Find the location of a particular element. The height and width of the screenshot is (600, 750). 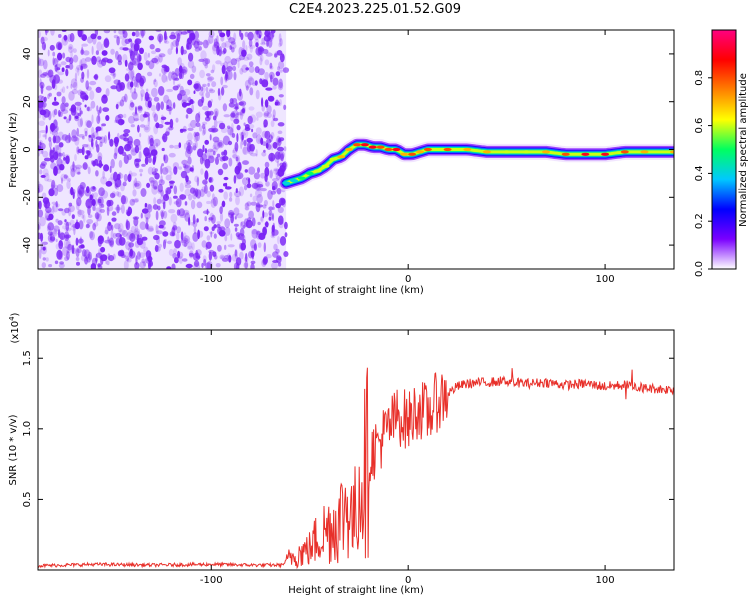

x-tick-label: 100 is located at coordinates (605, 279).